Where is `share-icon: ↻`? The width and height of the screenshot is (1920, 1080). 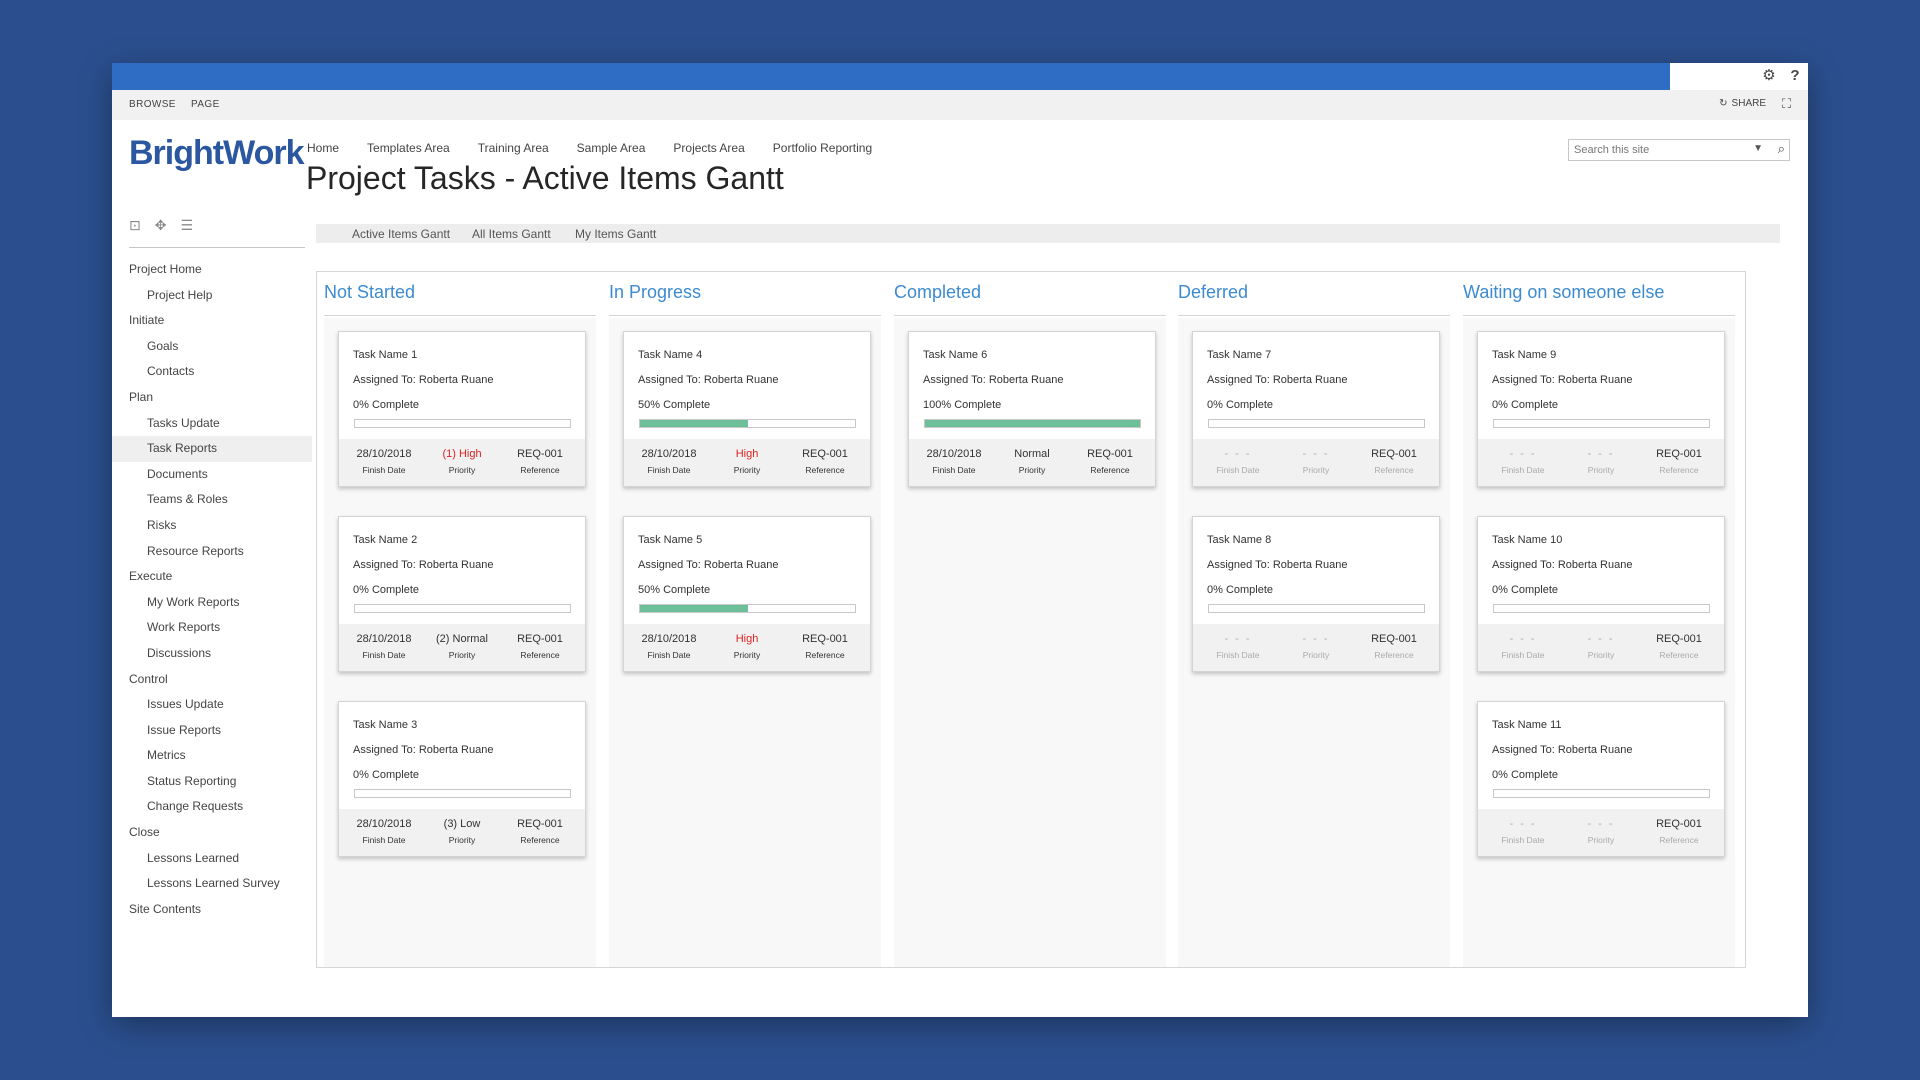
share-icon: ↻ is located at coordinates (1723, 103).